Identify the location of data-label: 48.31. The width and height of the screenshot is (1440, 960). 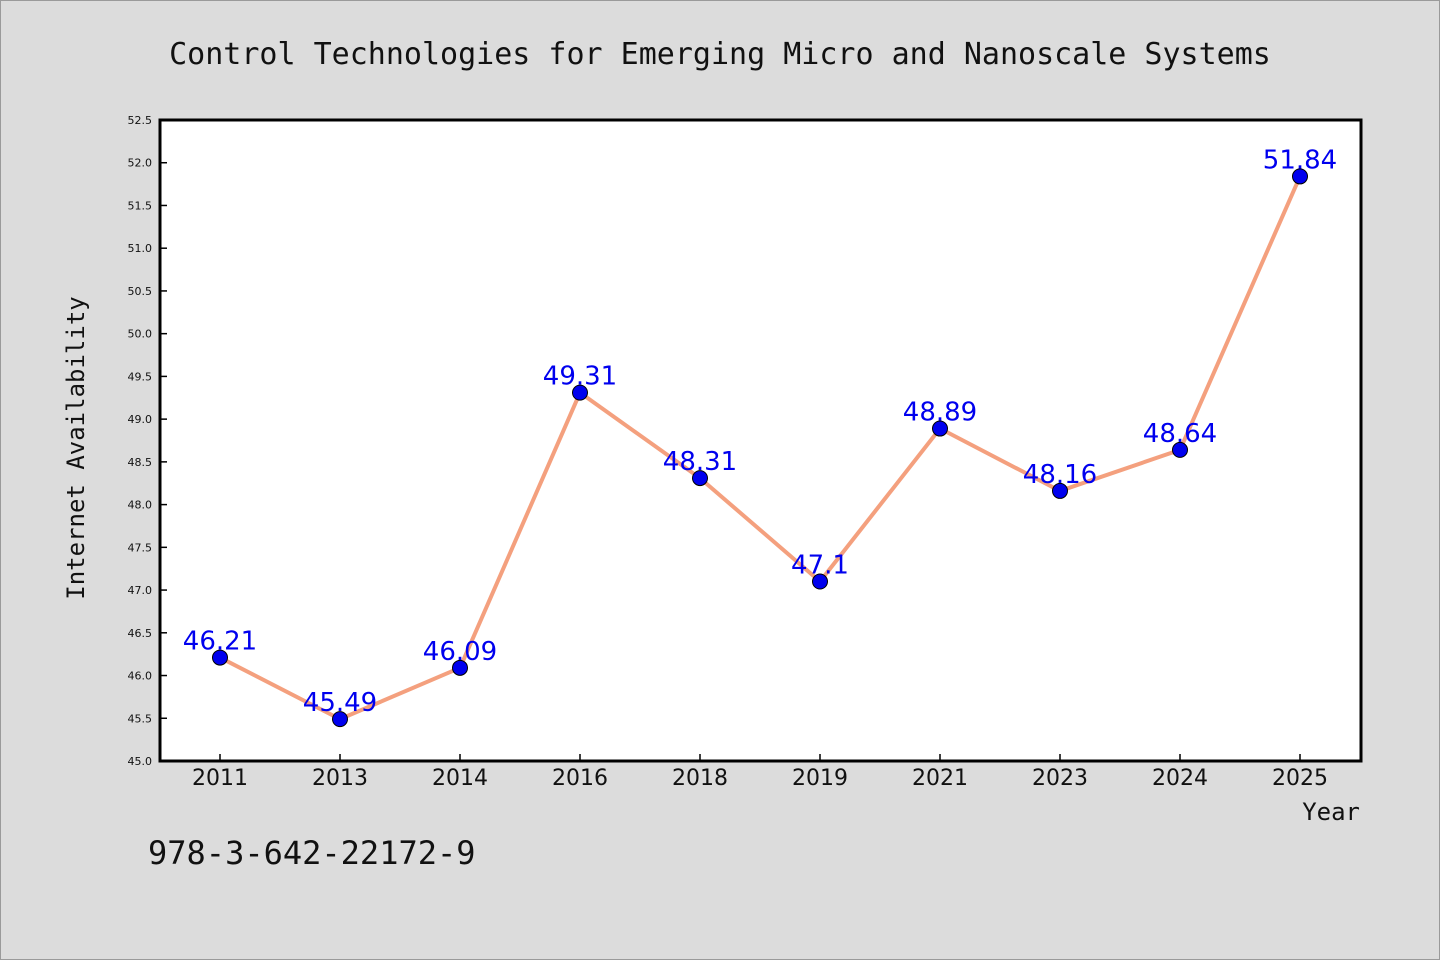
(700, 462).